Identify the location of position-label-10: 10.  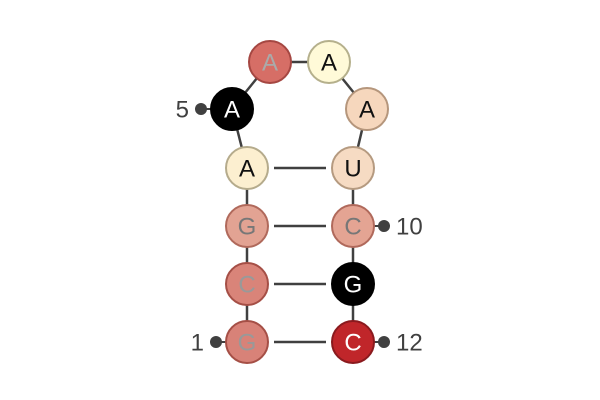
(409, 227).